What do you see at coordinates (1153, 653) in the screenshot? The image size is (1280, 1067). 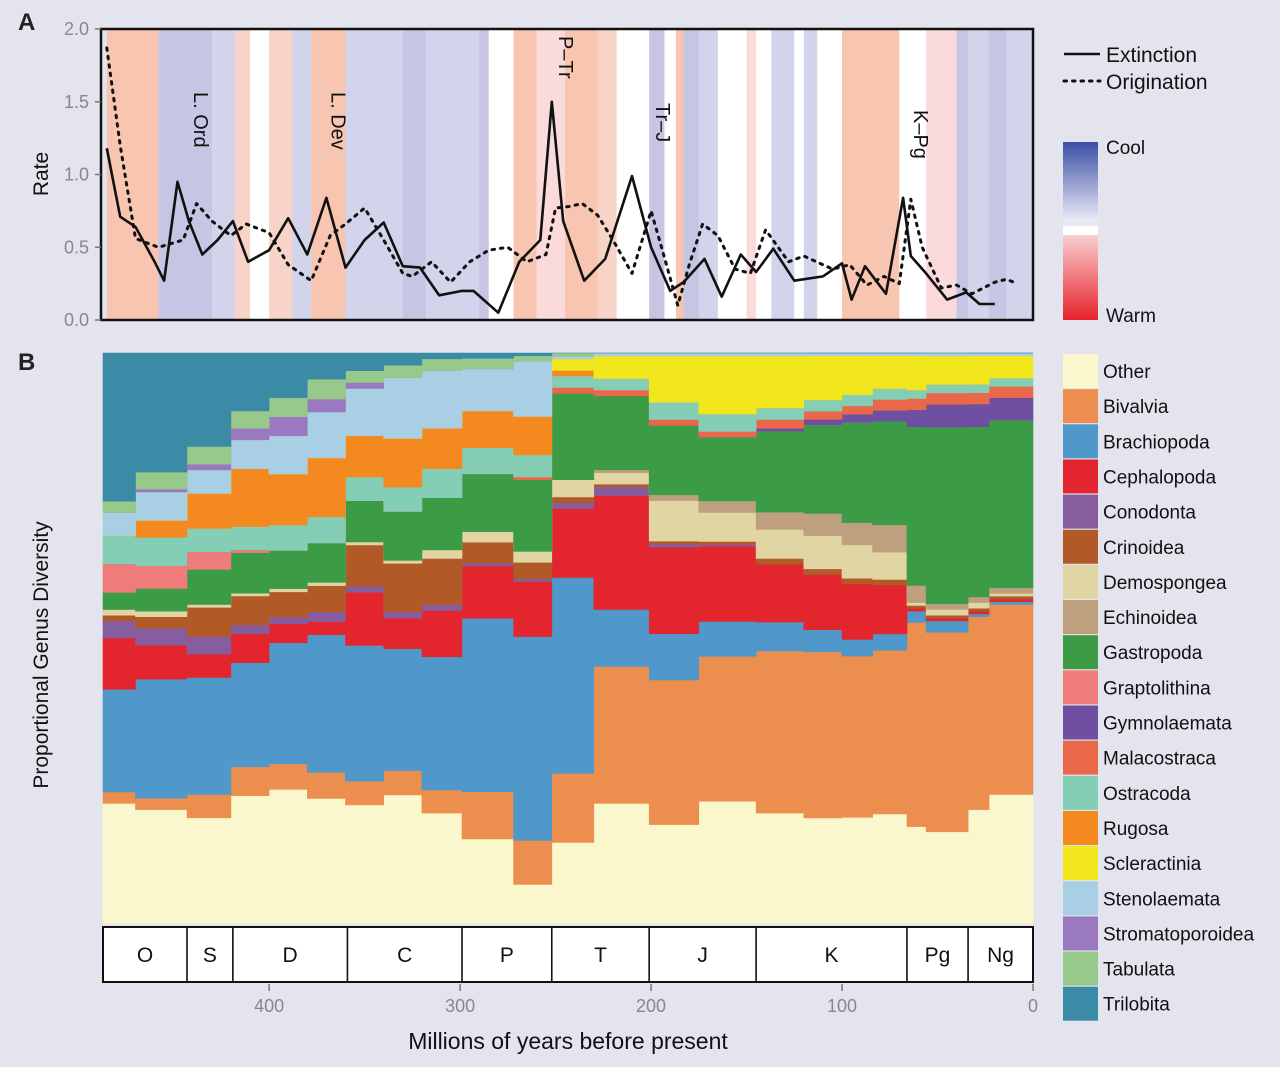 I see `legend-label-gastropoda: Gastropoda` at bounding box center [1153, 653].